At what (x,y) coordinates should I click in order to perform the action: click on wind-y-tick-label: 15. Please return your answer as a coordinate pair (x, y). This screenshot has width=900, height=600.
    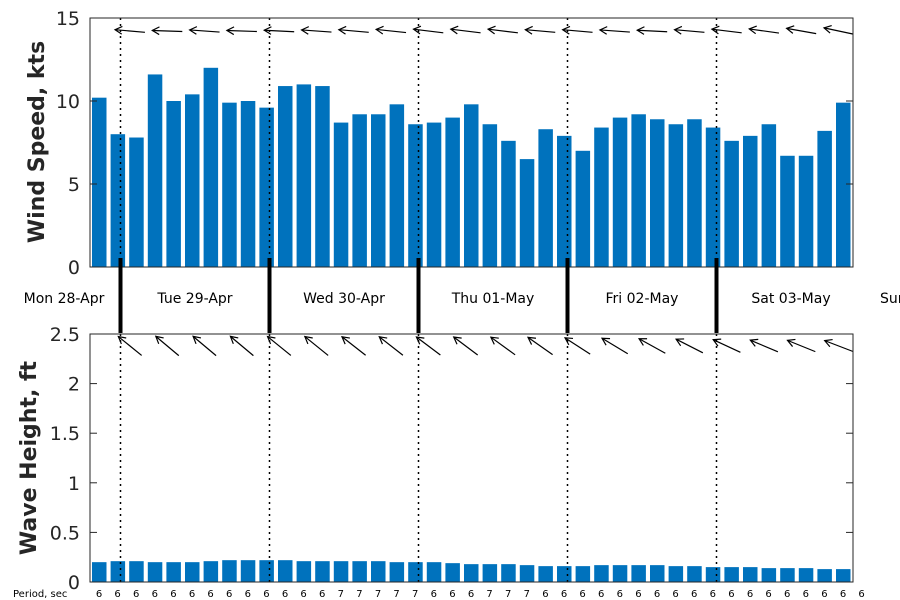
    Looking at the image, I should click on (68, 19).